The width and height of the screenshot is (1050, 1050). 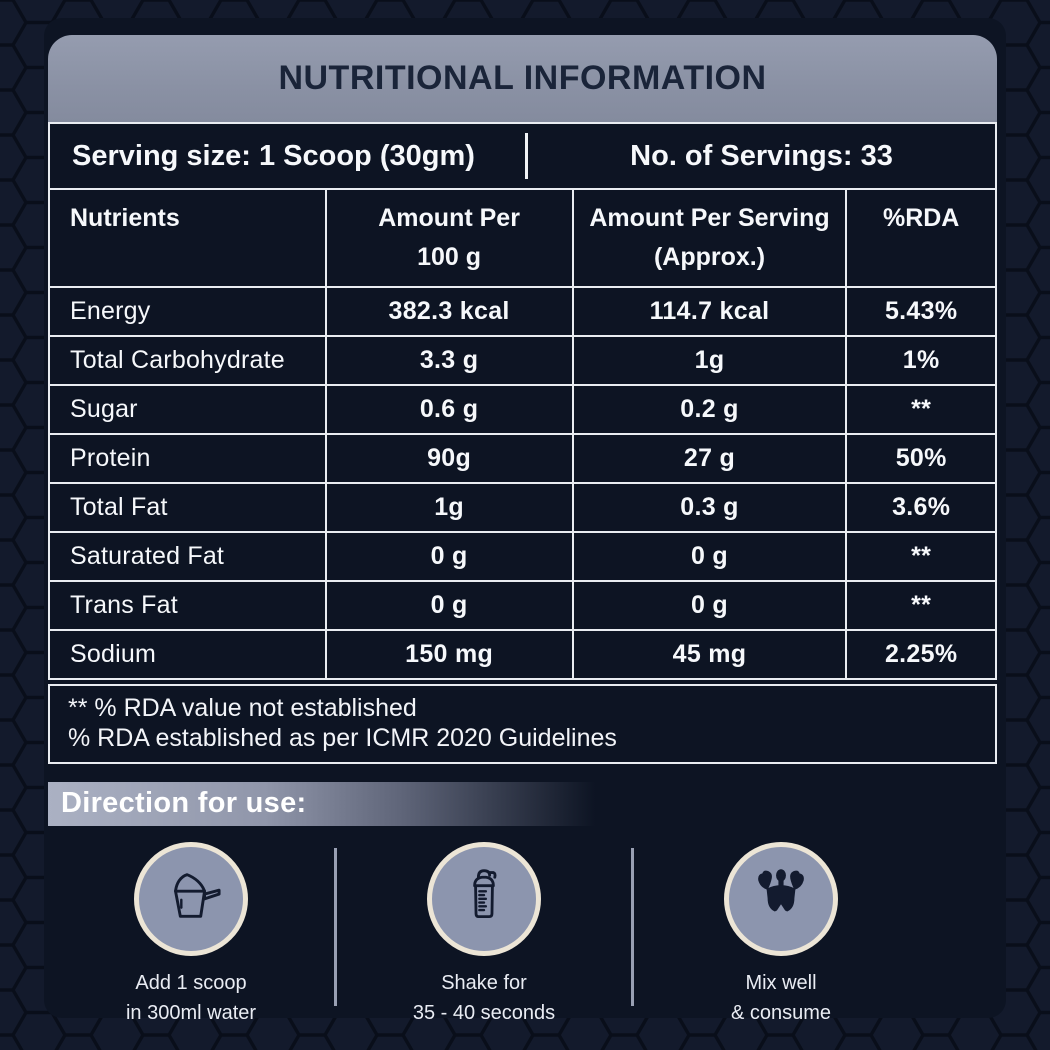 I want to click on step-add-scoop: Add 1 scoop in 300ml water, so click(x=191, y=934).